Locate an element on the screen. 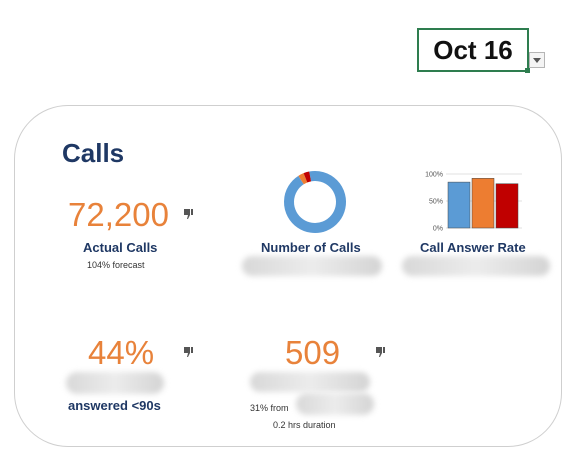 Image resolution: width=583 pixels, height=464 pixels. number-of-calls-donut is located at coordinates (315, 202).